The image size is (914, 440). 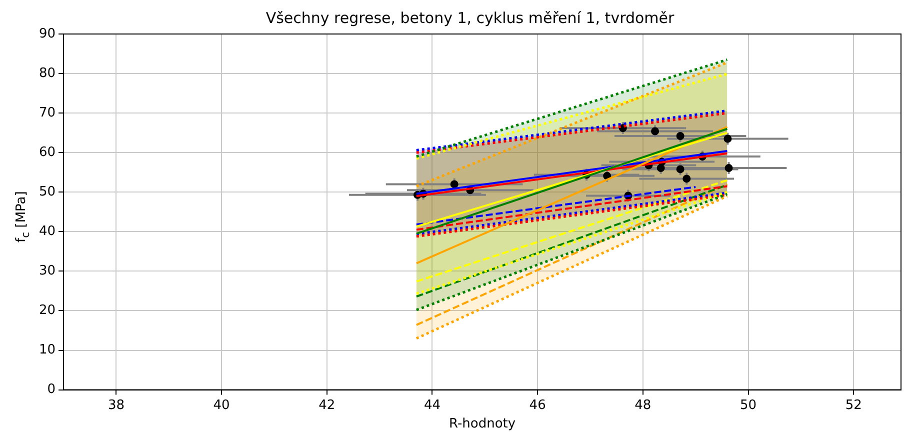 I want to click on y-tick-label: 40, so click(x=47, y=232).